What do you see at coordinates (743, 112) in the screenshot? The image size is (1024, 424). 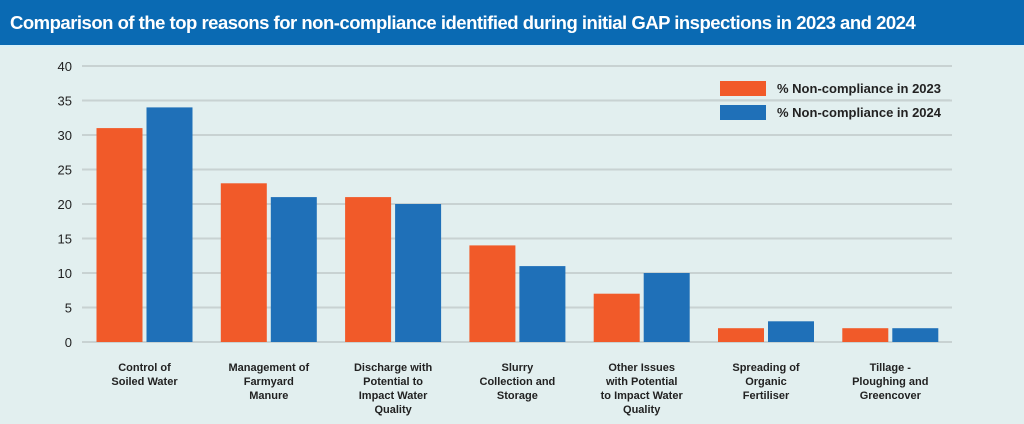 I see `legend-swatch-2024` at bounding box center [743, 112].